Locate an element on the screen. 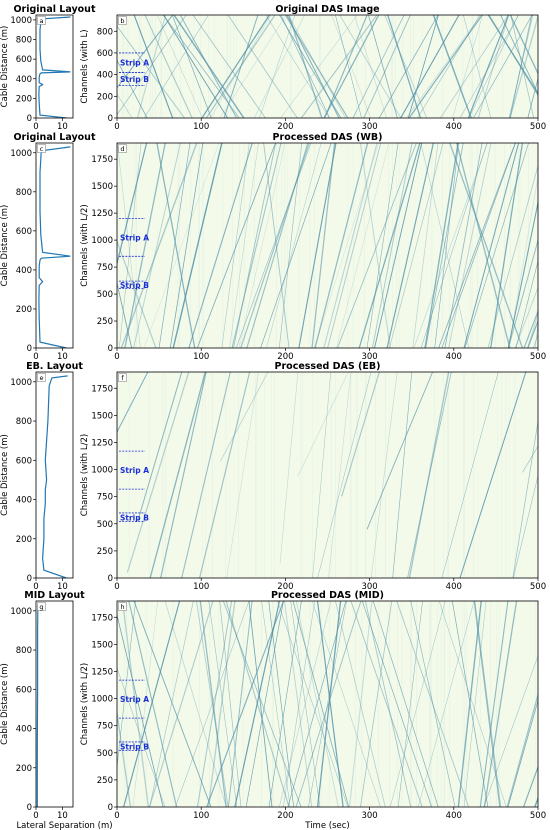  y-tick-label: 1750 is located at coordinates (102, 389).